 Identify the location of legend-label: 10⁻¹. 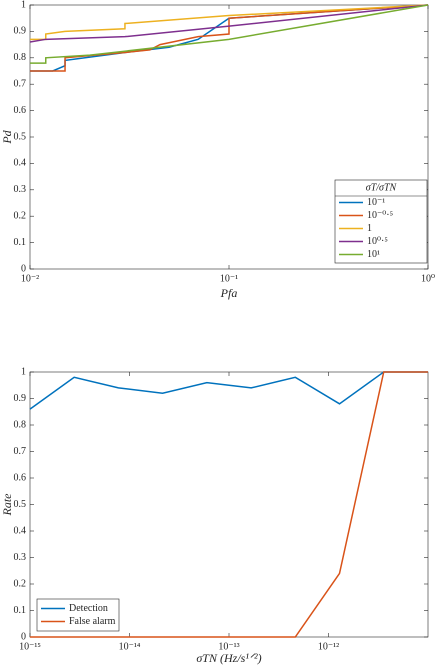
(376, 202).